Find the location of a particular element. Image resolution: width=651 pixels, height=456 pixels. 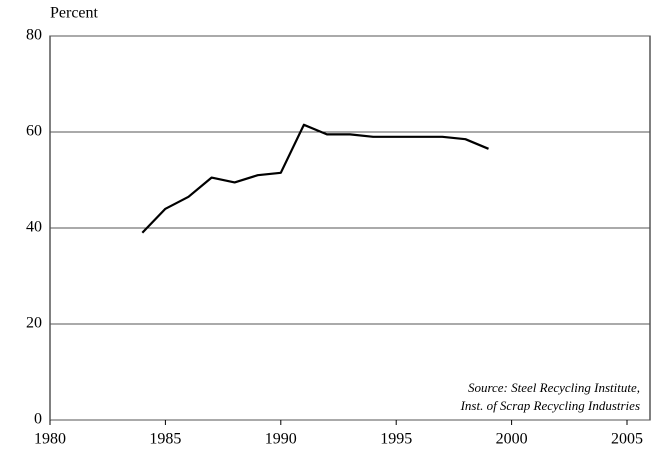

annotation: Inst. of Scrap Recycling Industries is located at coordinates (550, 405).